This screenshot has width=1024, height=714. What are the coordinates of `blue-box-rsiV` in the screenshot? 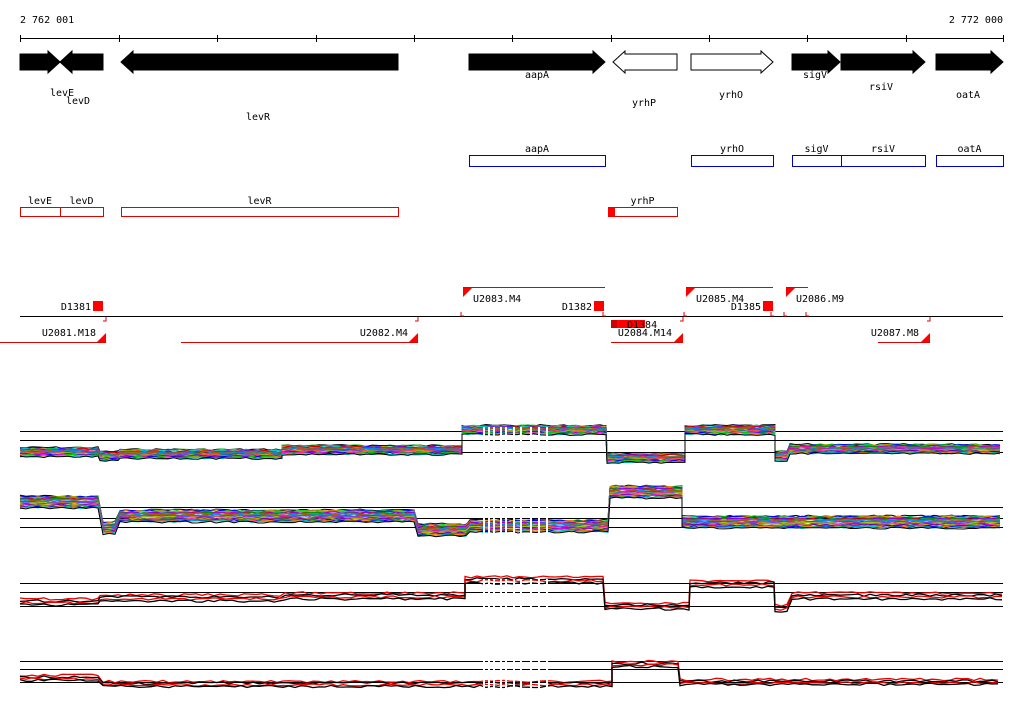 It's located at (883, 161).